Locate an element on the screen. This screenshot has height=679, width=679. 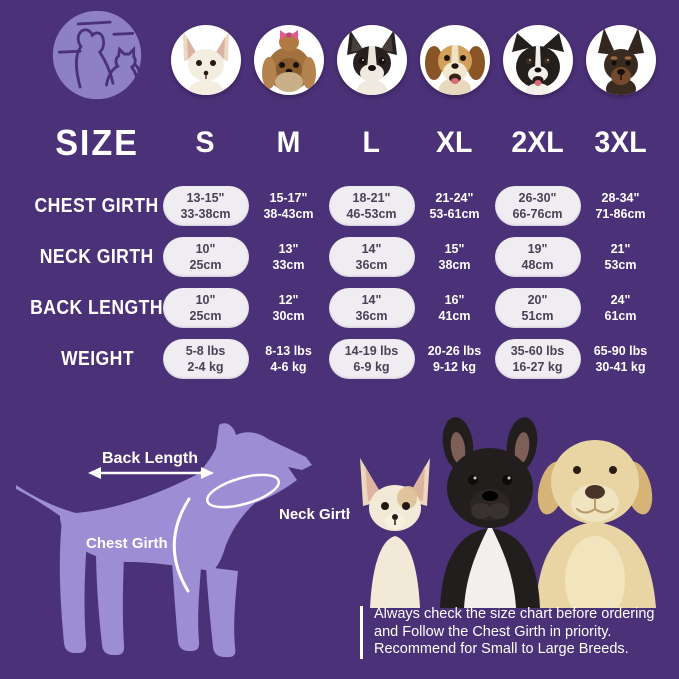
breed-photo-shih-tzu is located at coordinates (289, 60).